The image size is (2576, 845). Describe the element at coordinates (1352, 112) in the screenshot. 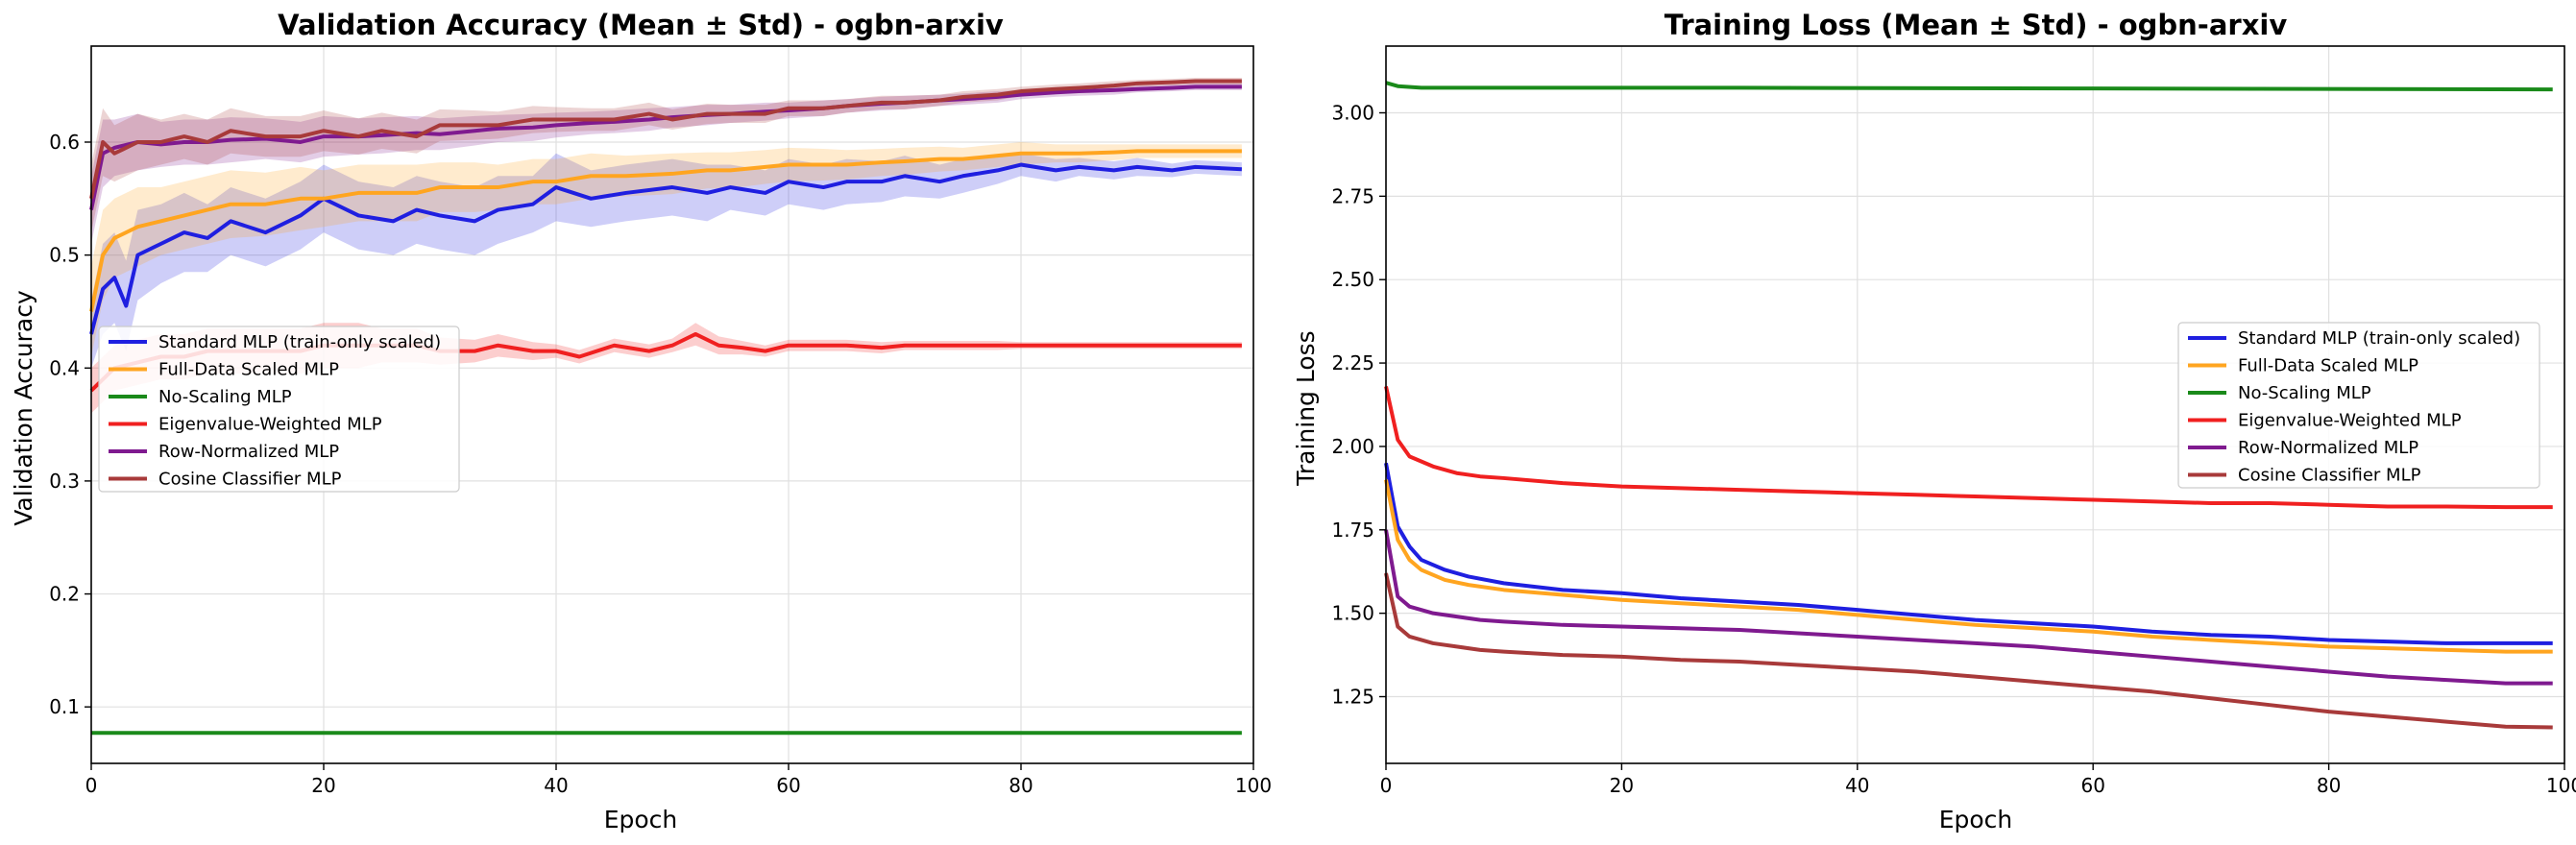

I see `y-tick-label: 3.00` at that location.